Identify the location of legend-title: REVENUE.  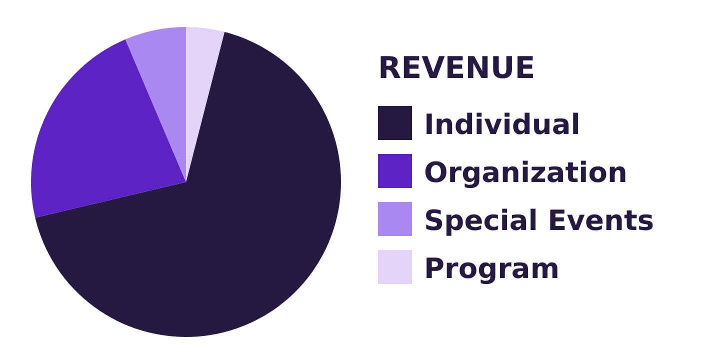
(457, 68).